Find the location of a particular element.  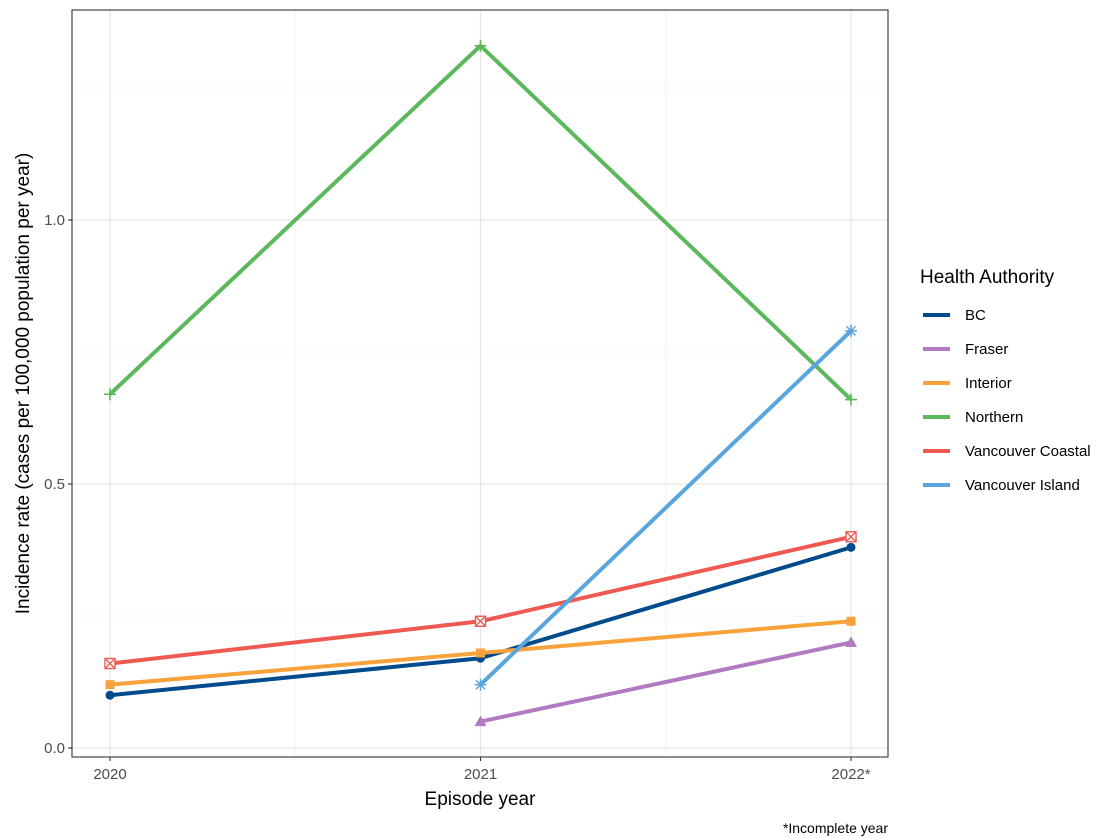

x-tick-label: 2020 is located at coordinates (109, 774).